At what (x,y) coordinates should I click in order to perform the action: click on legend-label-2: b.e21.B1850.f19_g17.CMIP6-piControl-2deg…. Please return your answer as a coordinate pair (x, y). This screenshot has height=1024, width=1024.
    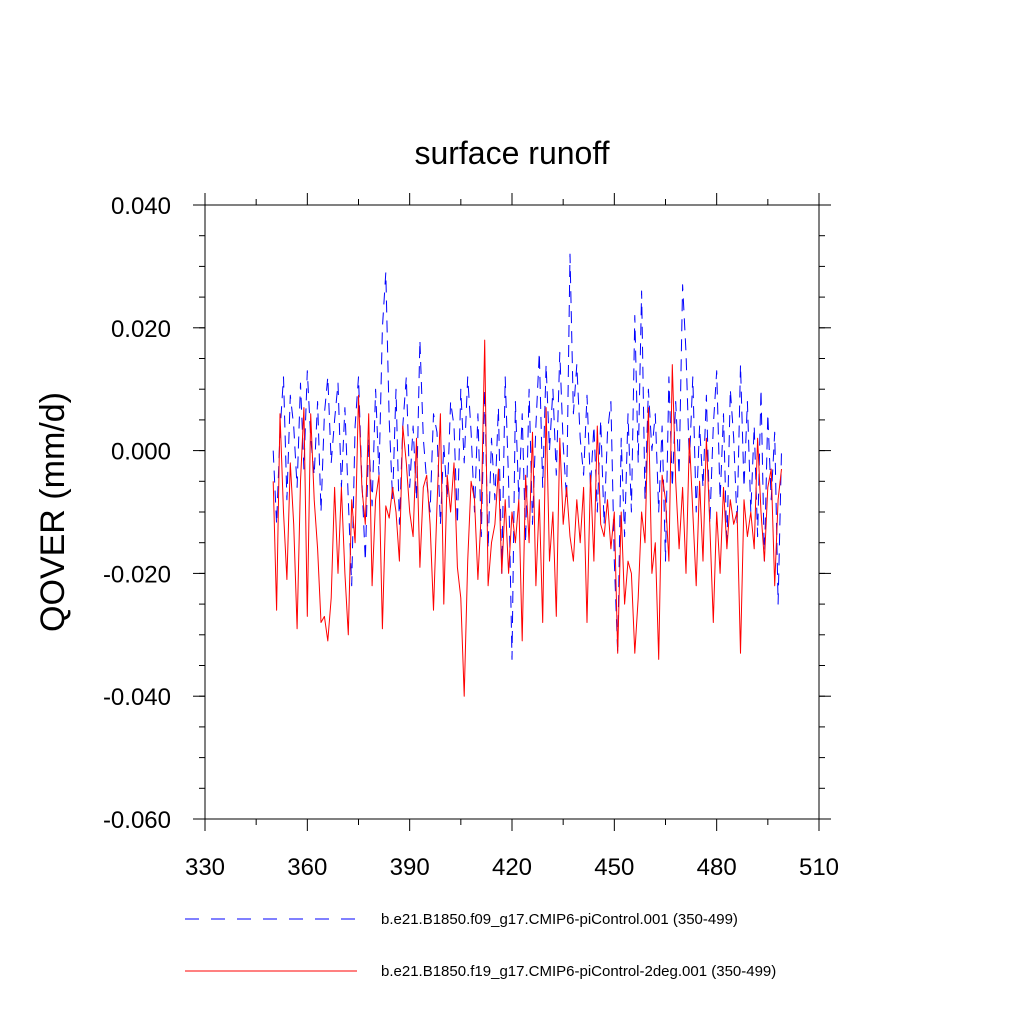
    Looking at the image, I should click on (578, 971).